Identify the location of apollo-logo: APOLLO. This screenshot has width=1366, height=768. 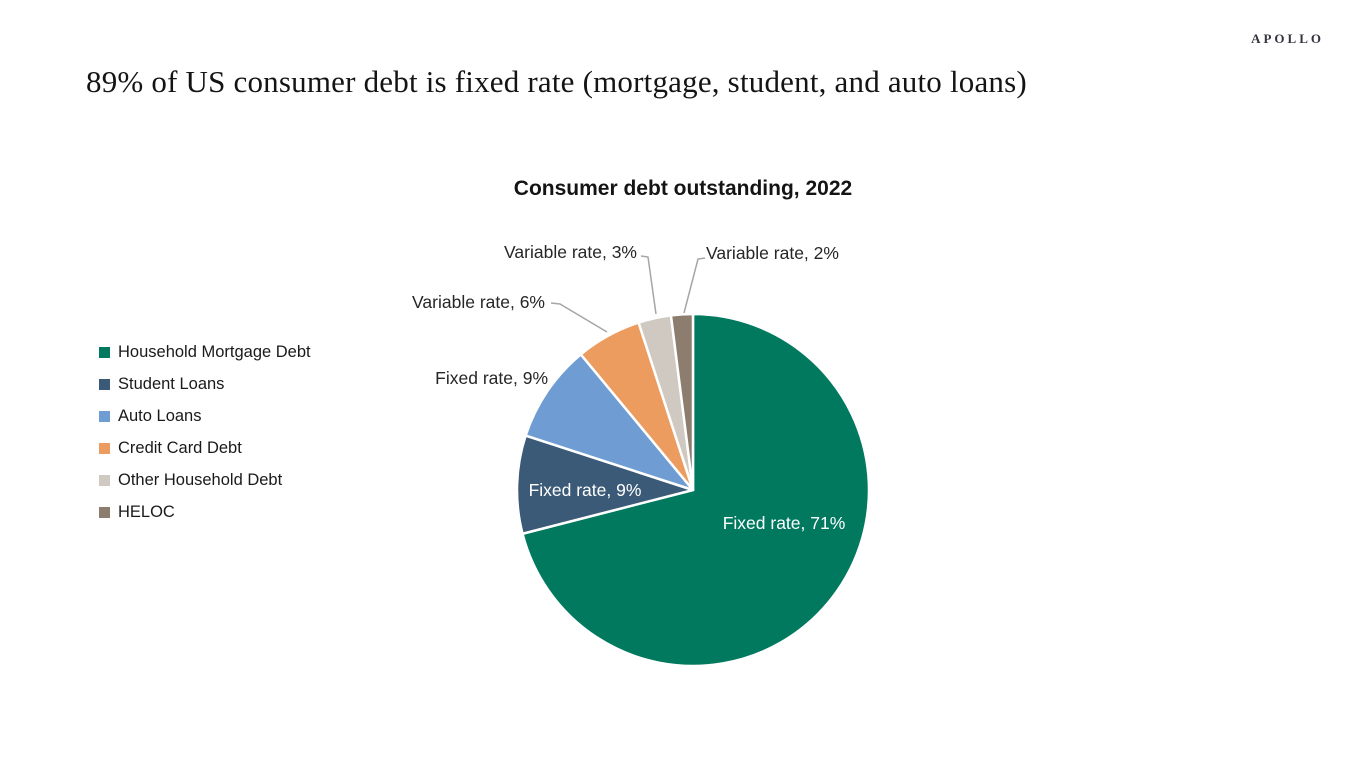
(1287, 38).